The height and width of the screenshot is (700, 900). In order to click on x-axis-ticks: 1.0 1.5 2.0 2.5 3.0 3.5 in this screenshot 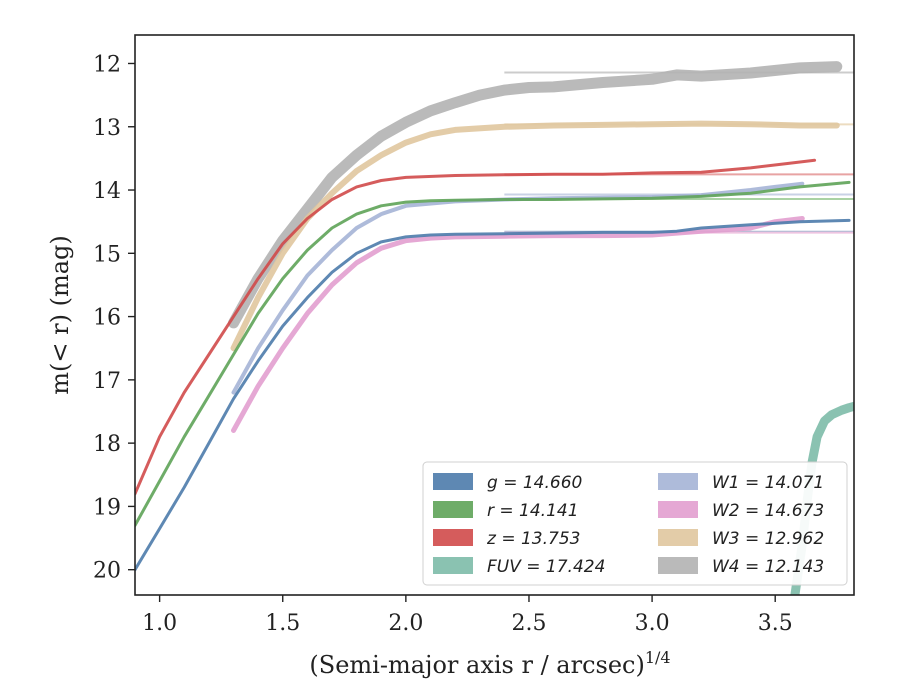, I will do `click(467, 615)`.